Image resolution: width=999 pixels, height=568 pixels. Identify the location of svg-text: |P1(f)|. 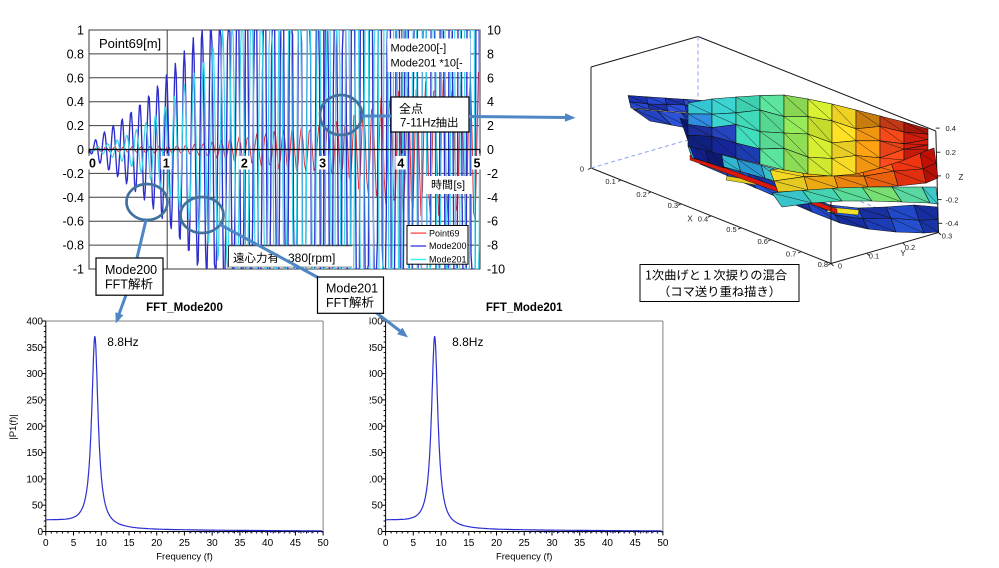
(13, 427).